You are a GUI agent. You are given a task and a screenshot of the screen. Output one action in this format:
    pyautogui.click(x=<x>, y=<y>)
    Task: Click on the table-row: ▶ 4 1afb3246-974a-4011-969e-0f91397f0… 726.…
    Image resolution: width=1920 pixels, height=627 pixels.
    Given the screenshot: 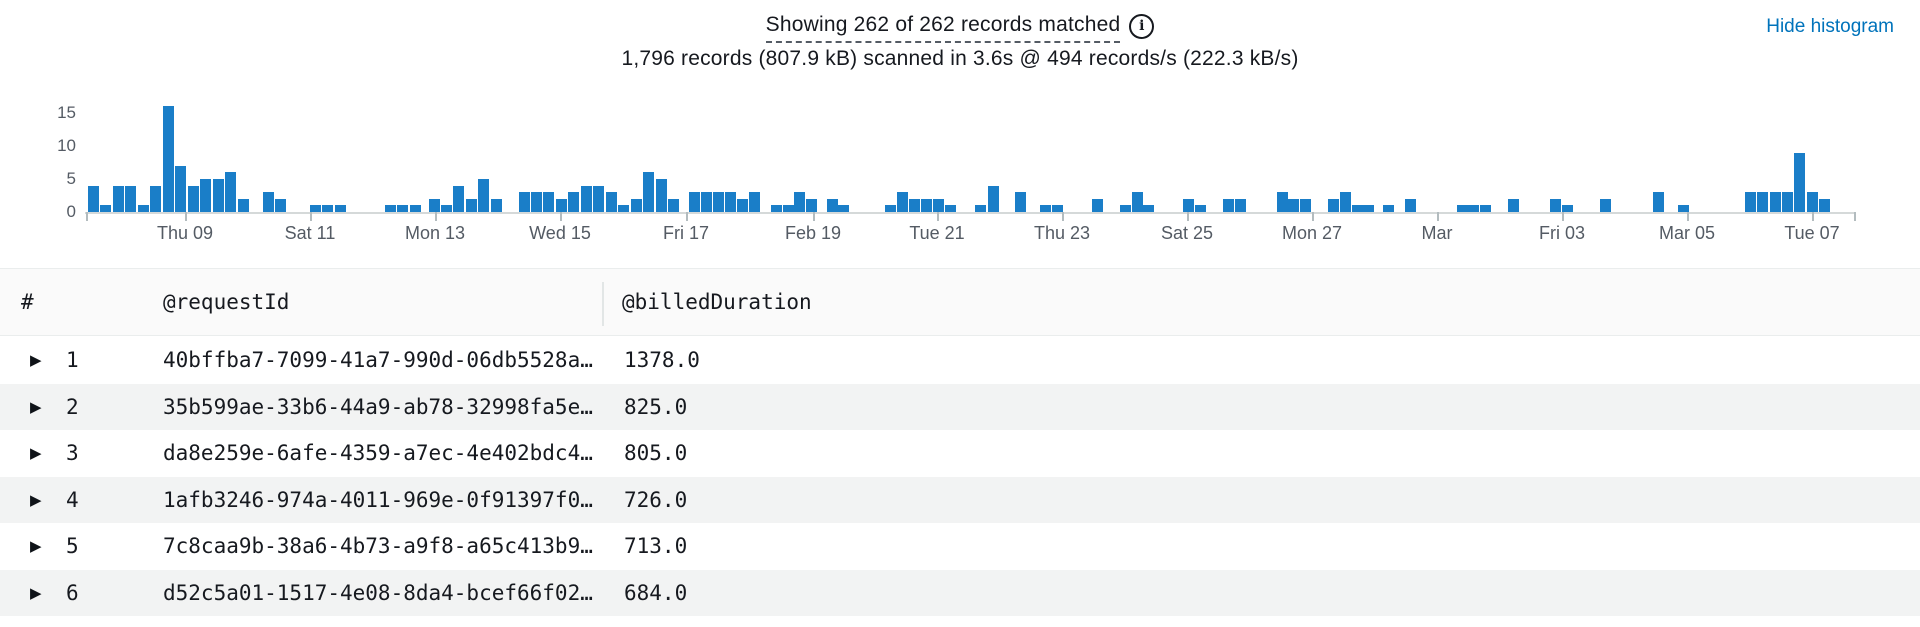 What is the action you would take?
    pyautogui.click(x=960, y=500)
    